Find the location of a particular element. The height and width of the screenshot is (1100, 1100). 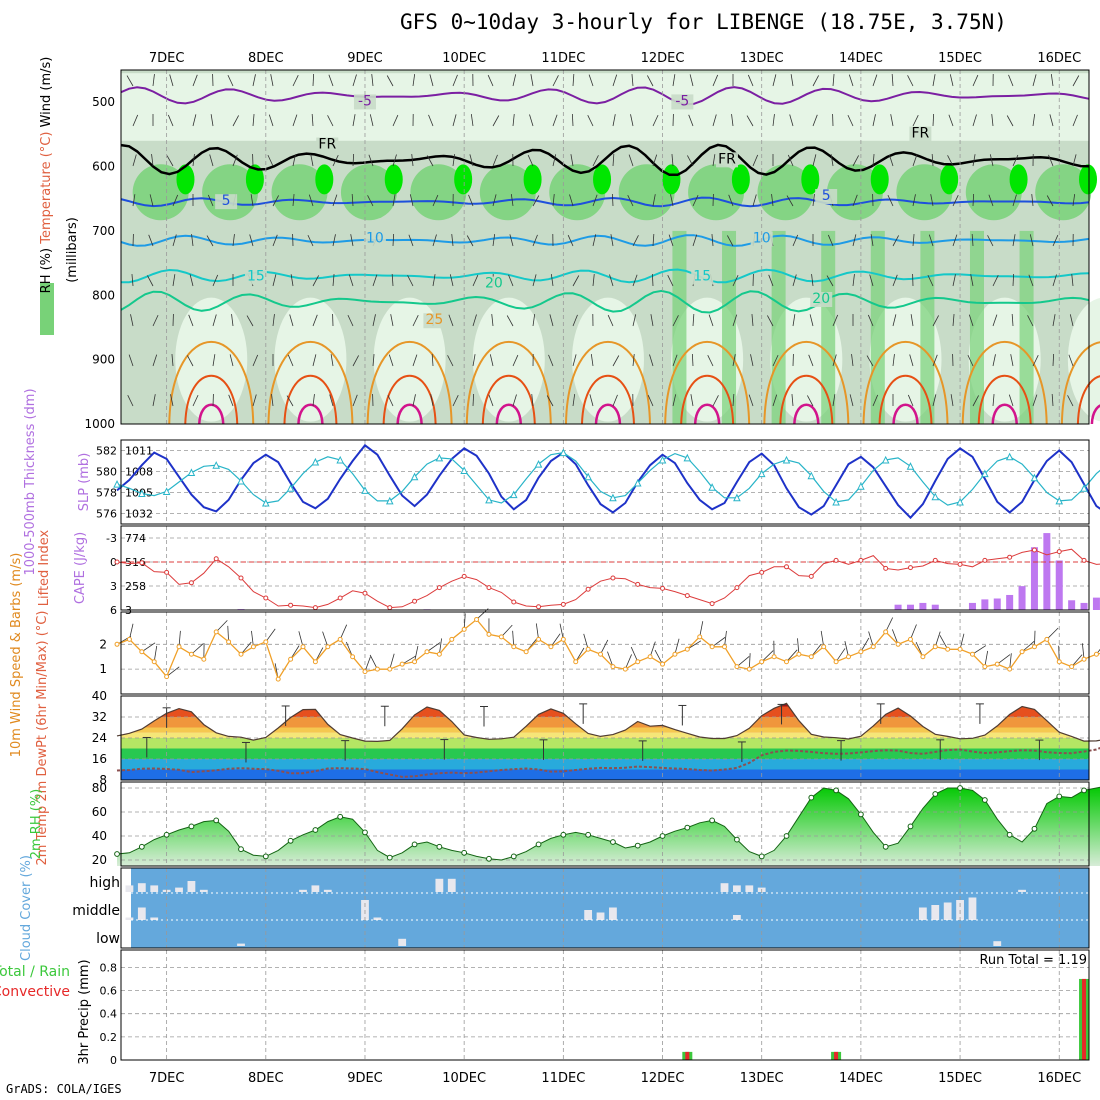

rh-tick: 60 is located at coordinates (99, 812).